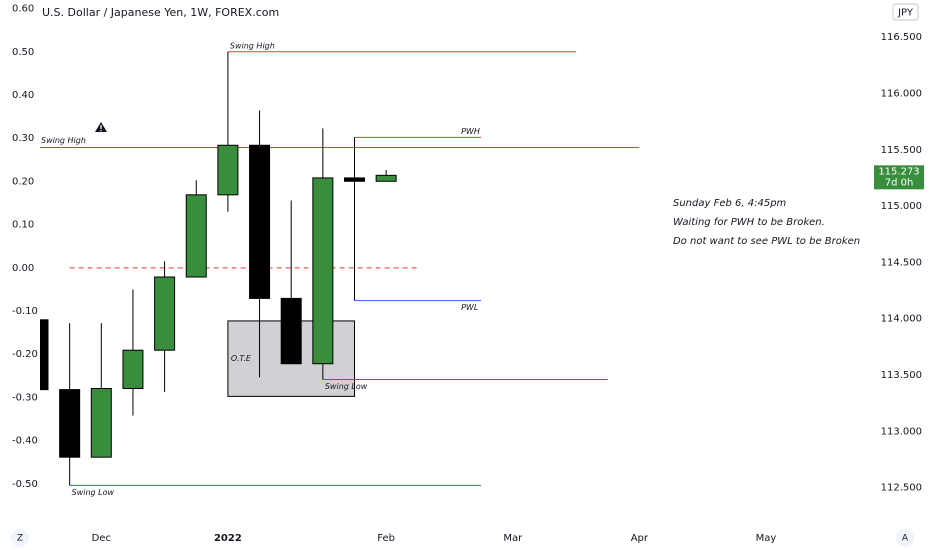  Describe the element at coordinates (901, 319) in the screenshot. I see `y2-tick-label: 114.000` at that location.